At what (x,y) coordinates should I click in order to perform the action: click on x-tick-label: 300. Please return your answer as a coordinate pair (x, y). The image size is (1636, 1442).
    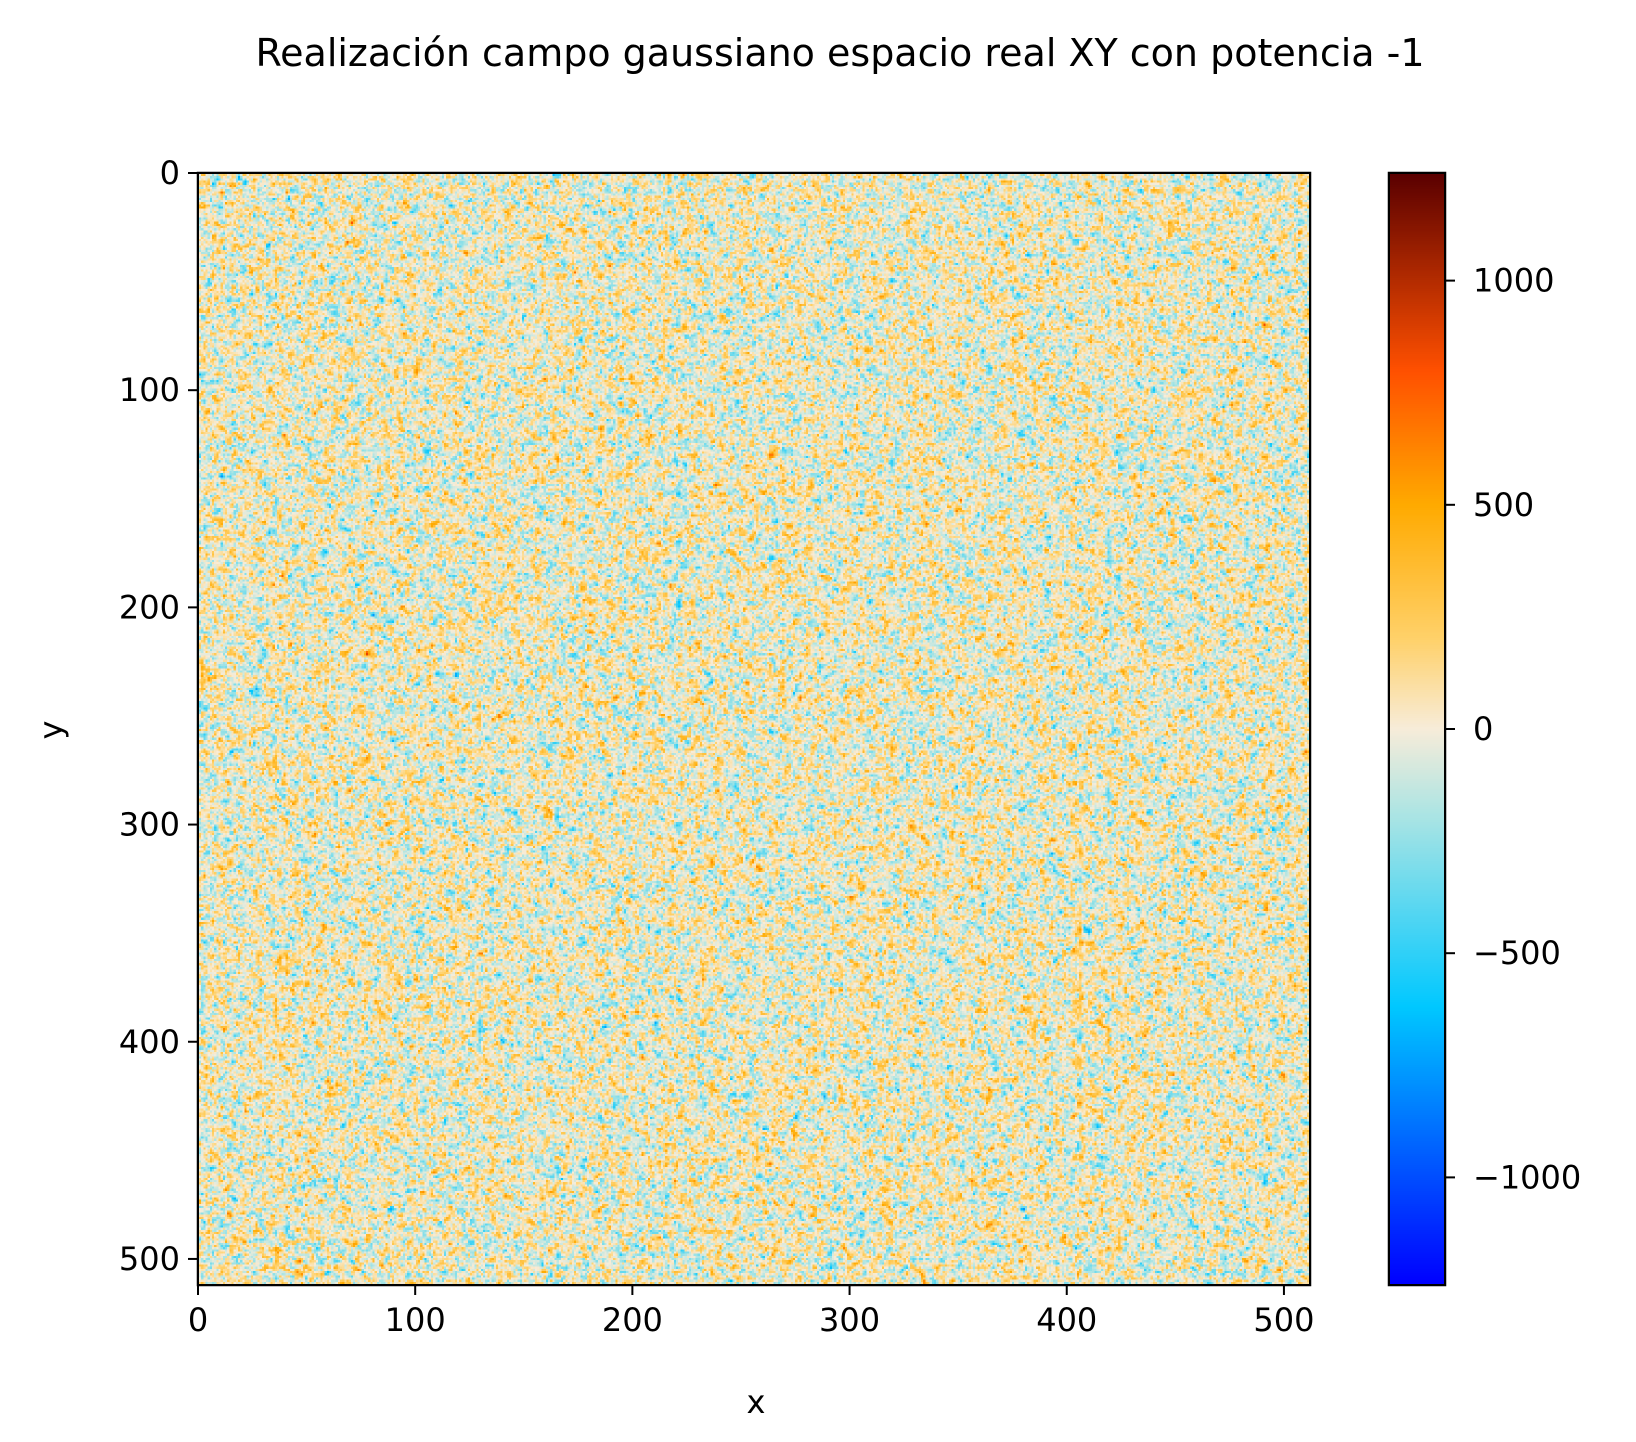
    Looking at the image, I should click on (849, 1320).